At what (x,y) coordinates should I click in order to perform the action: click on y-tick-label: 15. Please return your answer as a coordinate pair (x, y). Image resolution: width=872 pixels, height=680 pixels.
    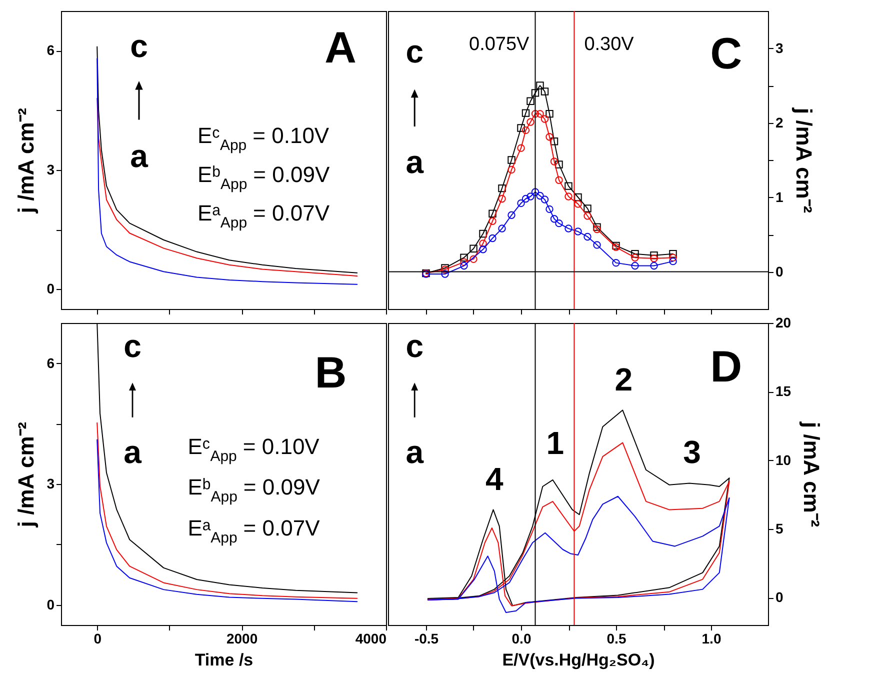
    Looking at the image, I should click on (784, 391).